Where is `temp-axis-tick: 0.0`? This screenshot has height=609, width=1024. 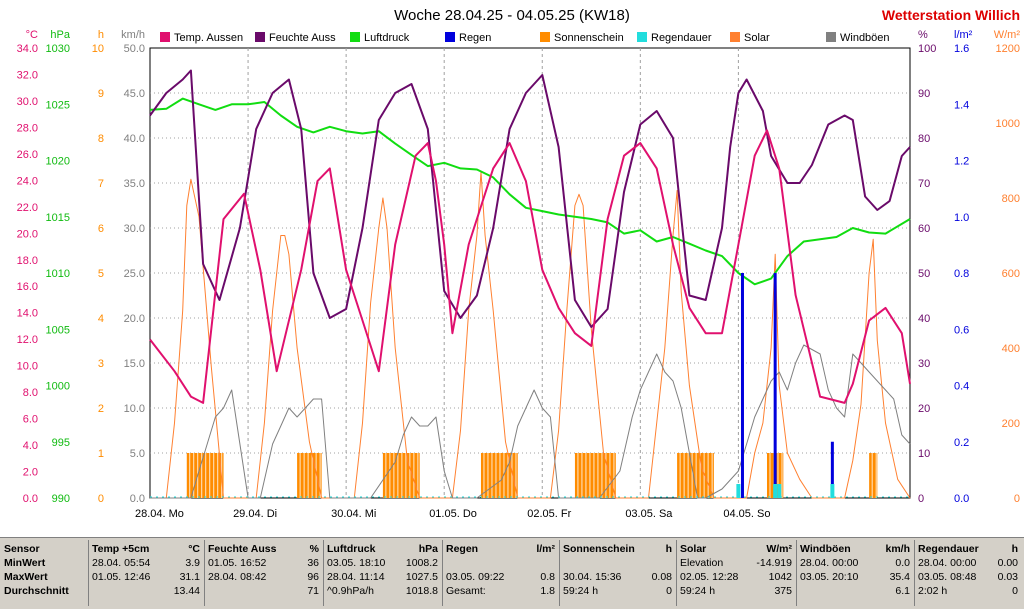 temp-axis-tick: 0.0 is located at coordinates (30, 499).